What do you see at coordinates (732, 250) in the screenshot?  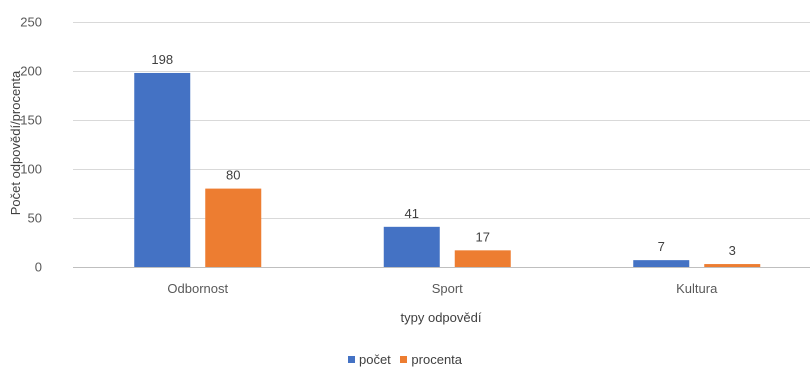 I see `data-label: 3` at bounding box center [732, 250].